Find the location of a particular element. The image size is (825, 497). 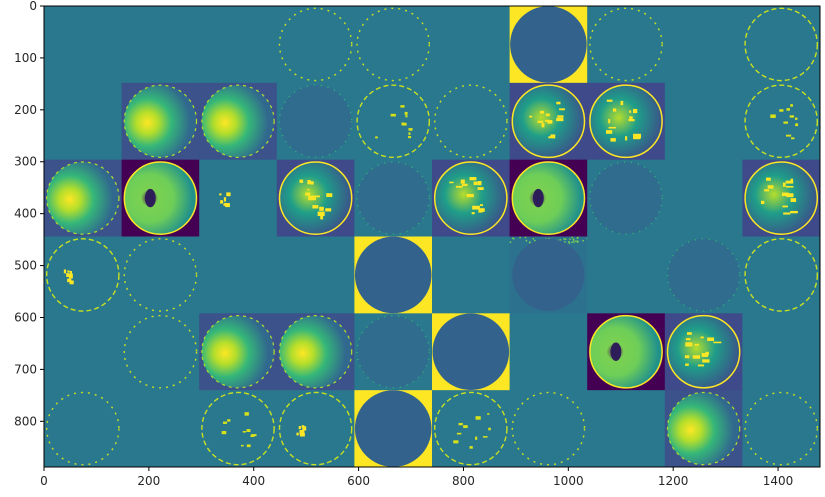

heatmap-tile-r2-c5 is located at coordinates (471, 198).